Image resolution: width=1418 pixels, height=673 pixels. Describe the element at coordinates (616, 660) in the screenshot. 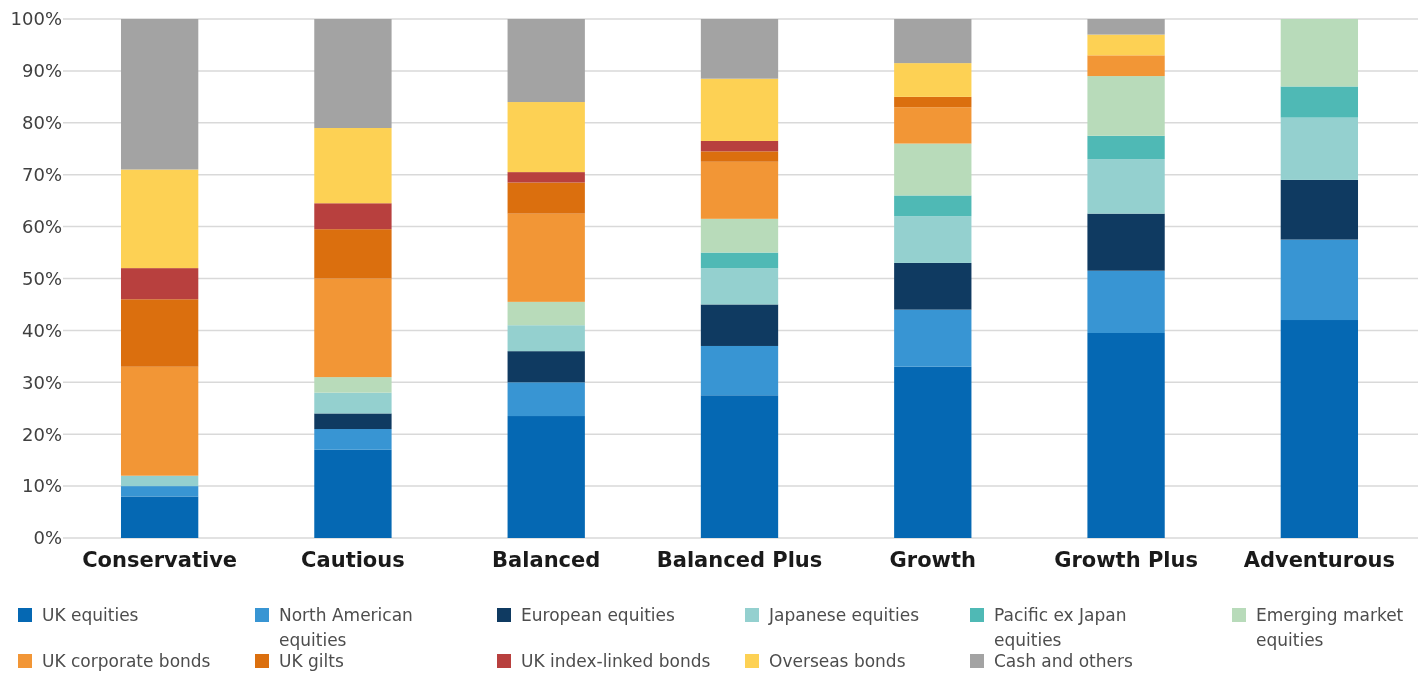

I see `legend-label: UK index-linked bonds` at that location.